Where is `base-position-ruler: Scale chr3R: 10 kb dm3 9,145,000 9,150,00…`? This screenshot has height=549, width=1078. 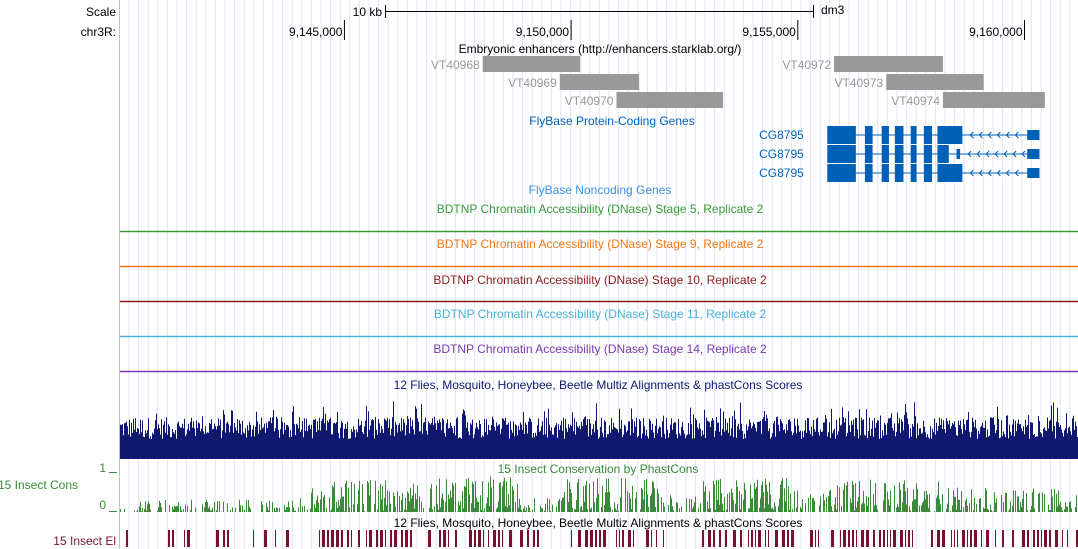 base-position-ruler: Scale chr3R: 10 kb dm3 9,145,000 9,150,00… is located at coordinates (553, 21).